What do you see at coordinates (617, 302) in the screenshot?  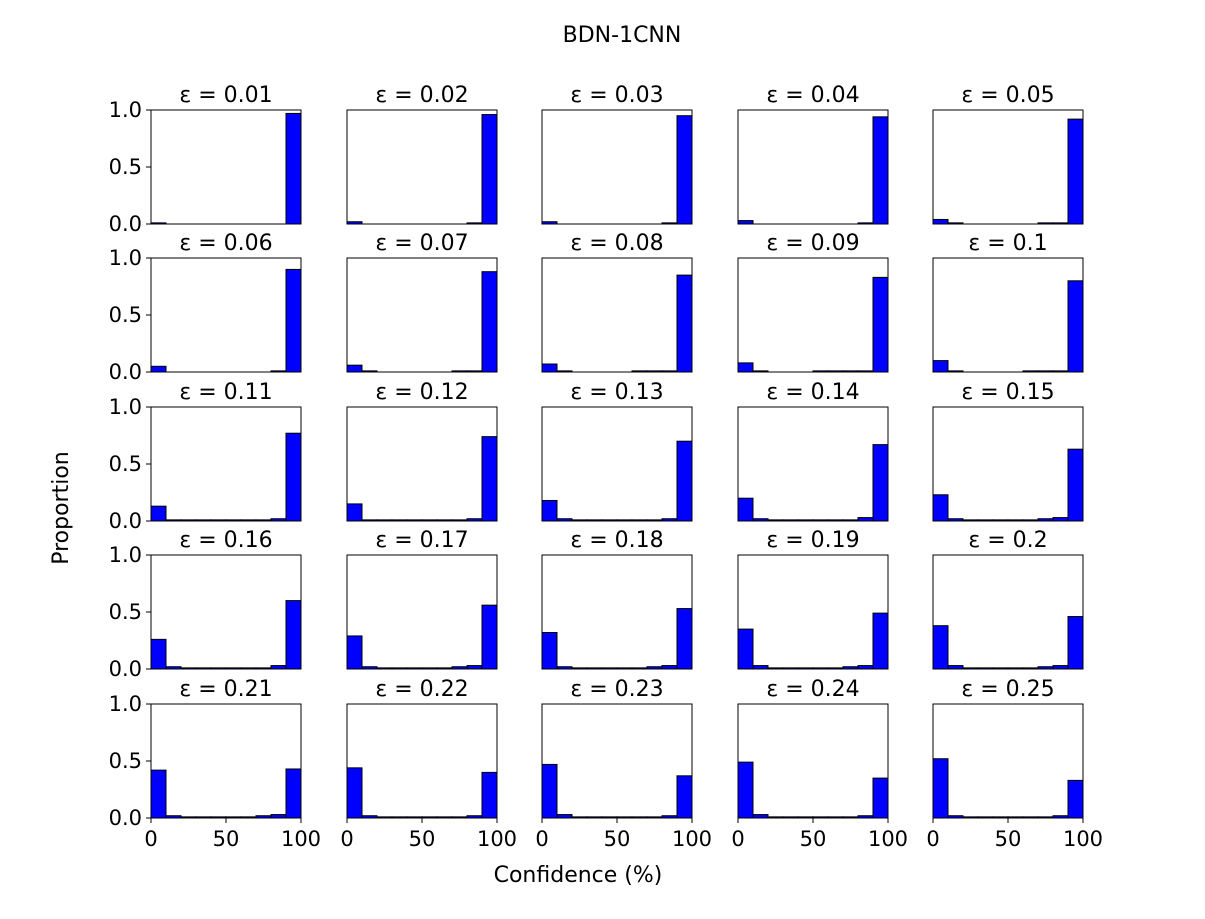 I see `histogram-panel: ε = 0.08` at bounding box center [617, 302].